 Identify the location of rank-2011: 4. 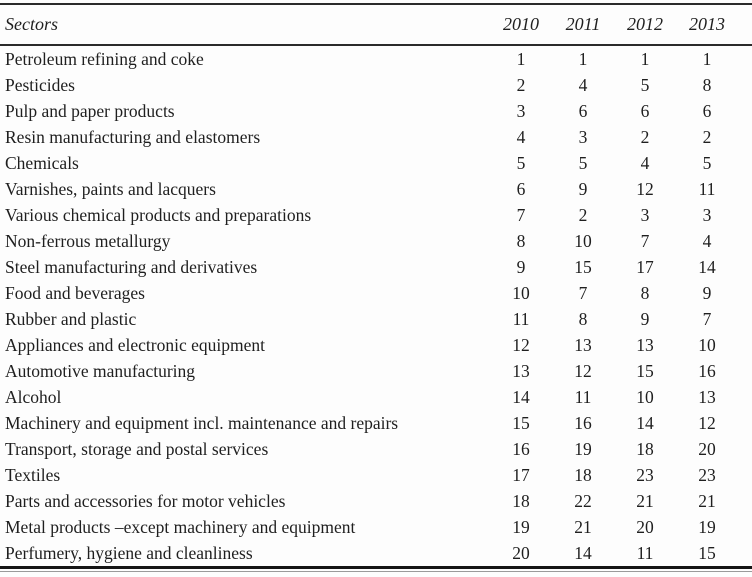
(583, 84).